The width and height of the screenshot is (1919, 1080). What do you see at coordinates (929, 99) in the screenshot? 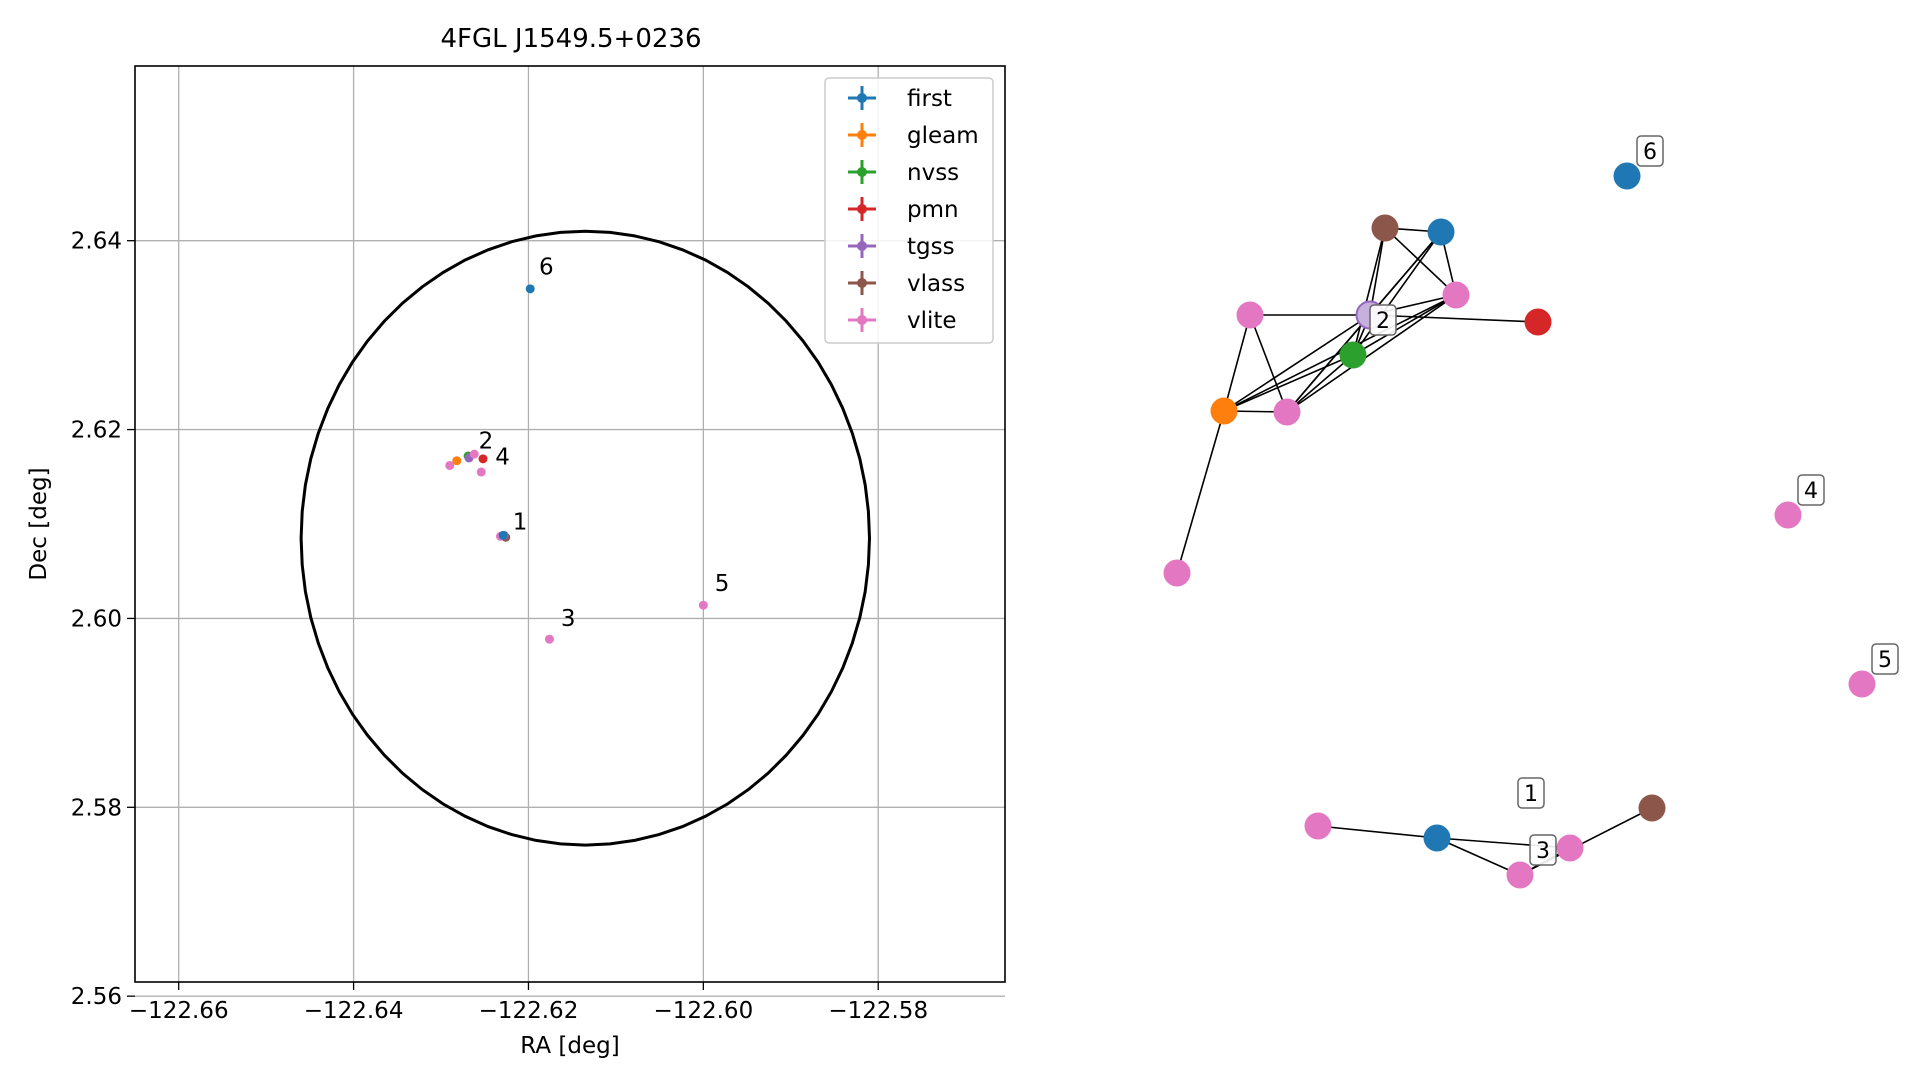
I see `legend-label: first` at bounding box center [929, 99].